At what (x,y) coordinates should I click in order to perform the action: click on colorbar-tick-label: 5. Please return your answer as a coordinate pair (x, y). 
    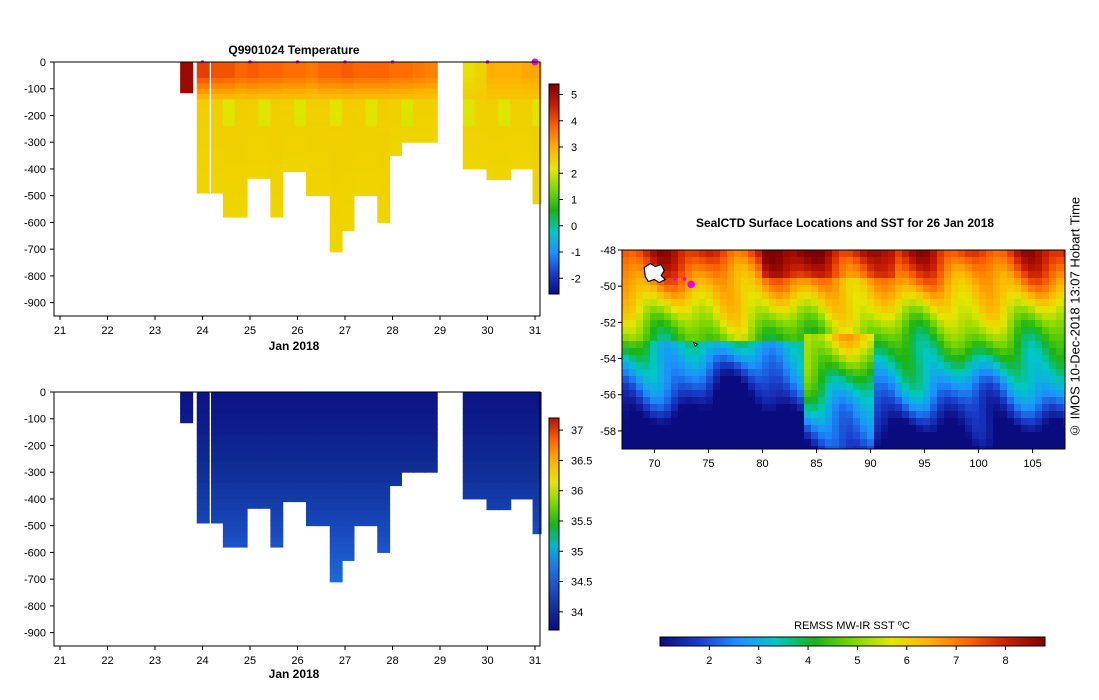
    Looking at the image, I should click on (857, 661).